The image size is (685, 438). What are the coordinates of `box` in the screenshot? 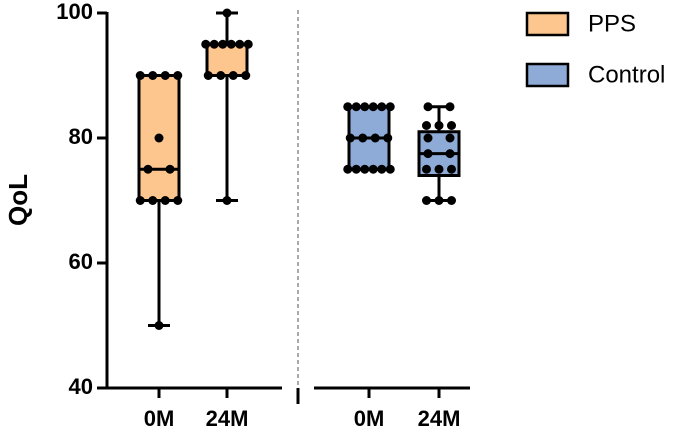 It's located at (227, 59).